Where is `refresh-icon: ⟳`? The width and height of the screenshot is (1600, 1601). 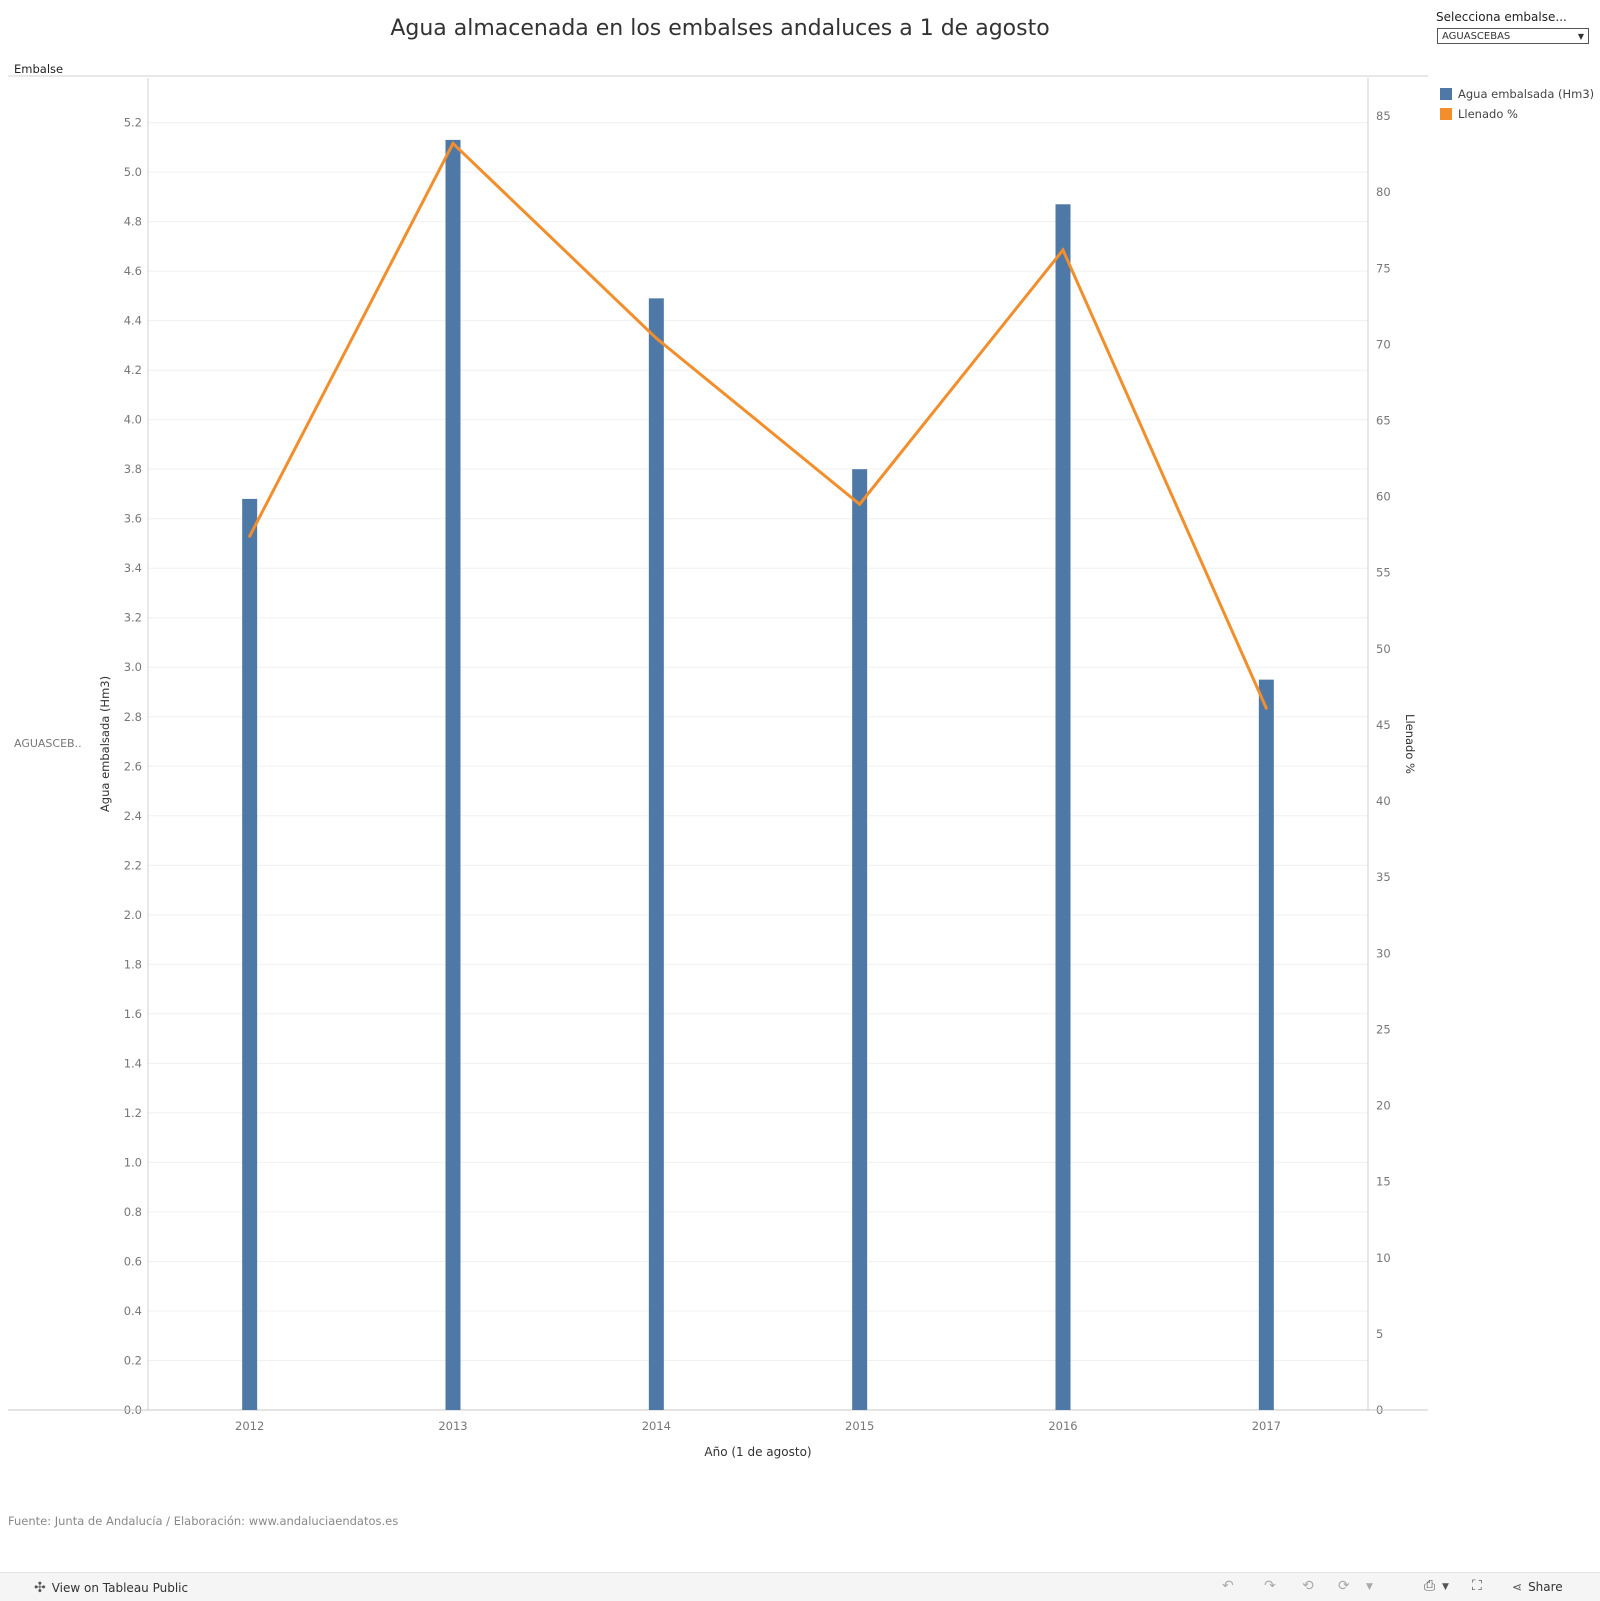 refresh-icon: ⟳ is located at coordinates (1344, 1586).